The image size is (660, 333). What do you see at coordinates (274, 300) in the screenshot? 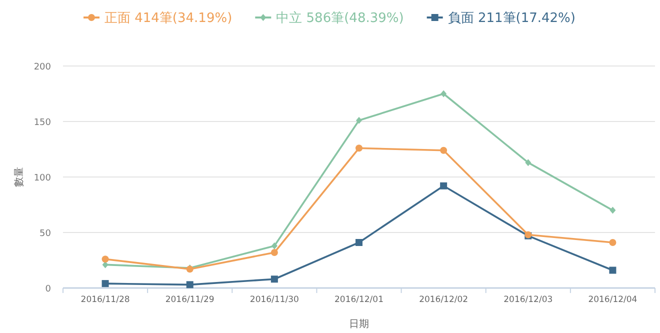
I see `x-tick-label: 2016/11/30` at bounding box center [274, 300].